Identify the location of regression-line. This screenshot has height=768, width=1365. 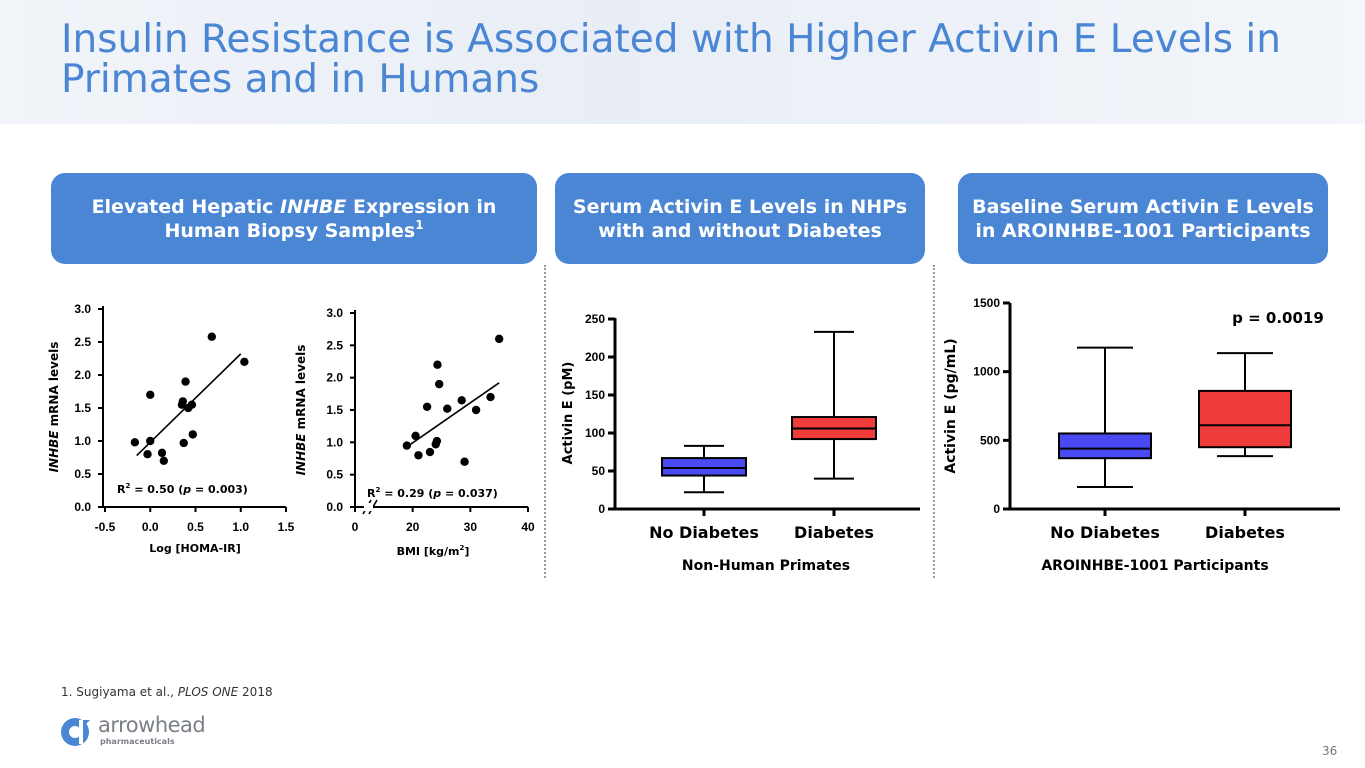
(451, 416).